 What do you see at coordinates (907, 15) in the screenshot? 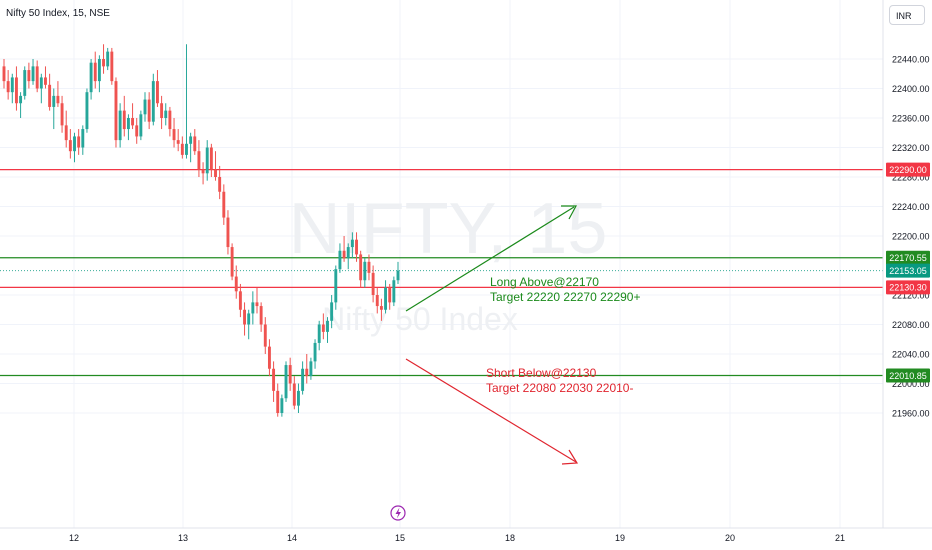
I see `currency-button: INR` at bounding box center [907, 15].